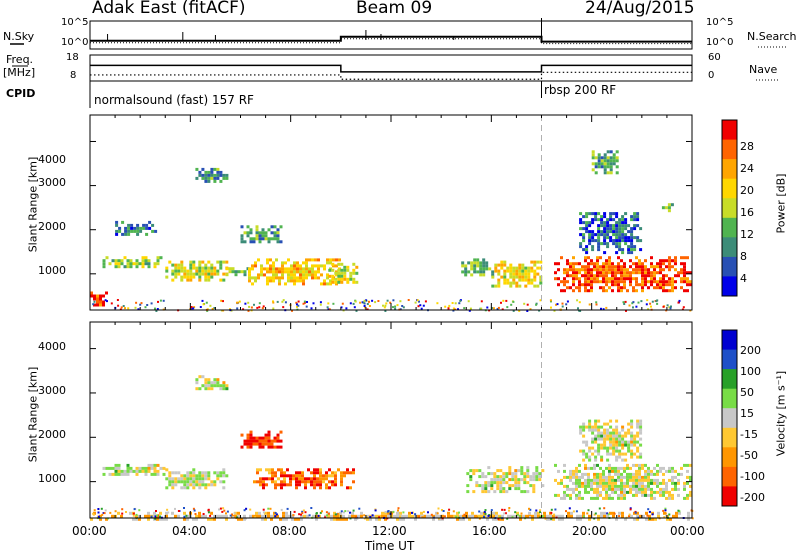 This screenshot has width=800, height=554. I want to click on freq-tick-low: 8, so click(73, 75).